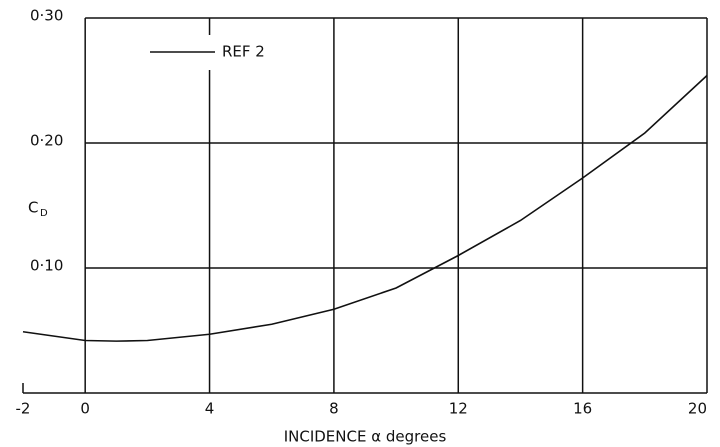  What do you see at coordinates (582, 409) in the screenshot?
I see `x-tick-label: 16` at bounding box center [582, 409].